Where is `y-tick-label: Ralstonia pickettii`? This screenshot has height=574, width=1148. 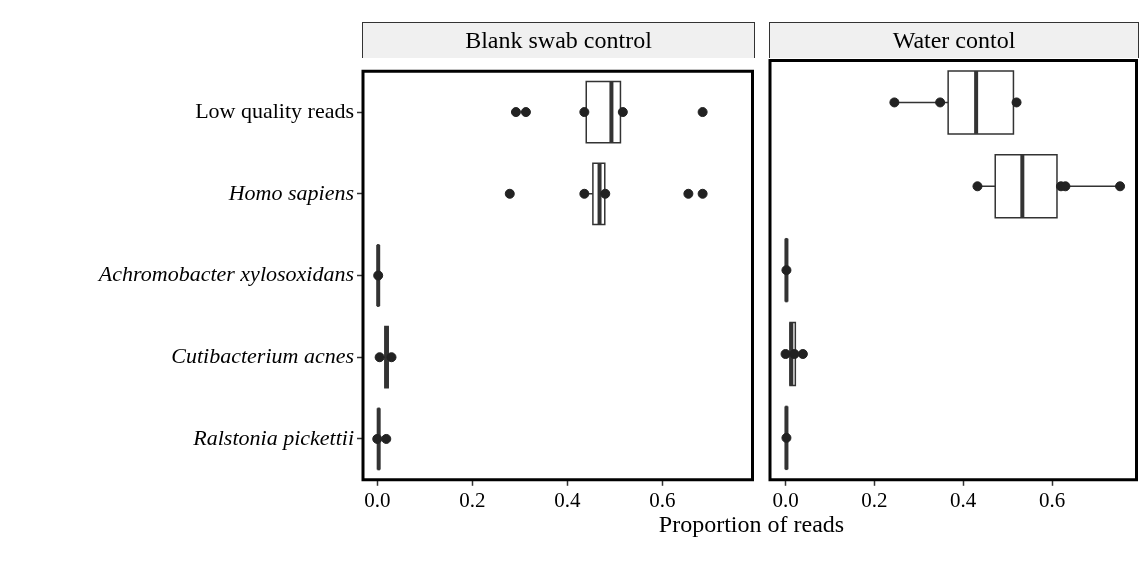
y-tick-label: Ralstonia pickettii is located at coordinates (273, 437).